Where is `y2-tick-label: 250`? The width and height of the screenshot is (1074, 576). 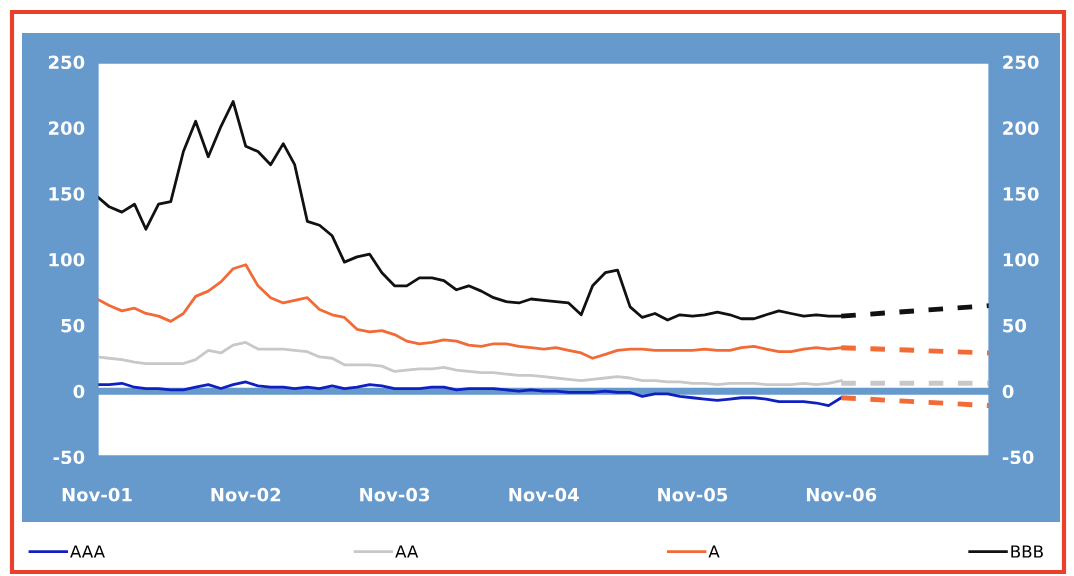
y2-tick-label: 250 is located at coordinates (1021, 62).